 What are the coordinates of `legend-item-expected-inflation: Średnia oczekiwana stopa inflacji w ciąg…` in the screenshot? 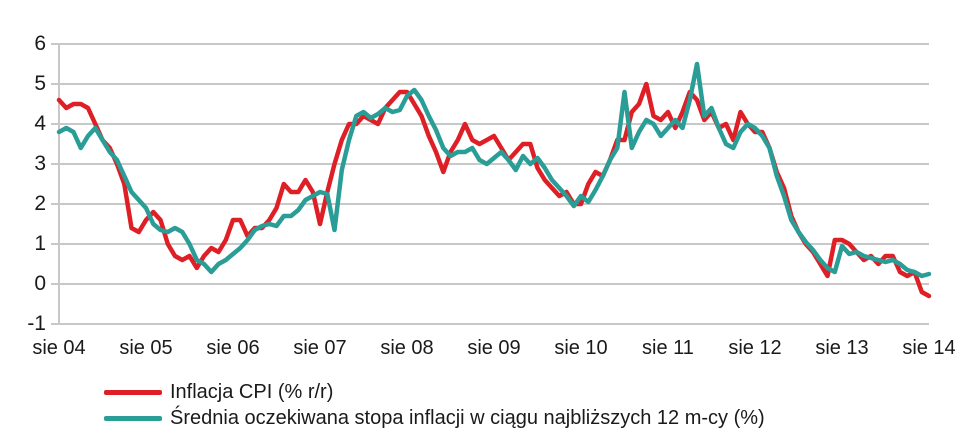 It's located at (434, 418).